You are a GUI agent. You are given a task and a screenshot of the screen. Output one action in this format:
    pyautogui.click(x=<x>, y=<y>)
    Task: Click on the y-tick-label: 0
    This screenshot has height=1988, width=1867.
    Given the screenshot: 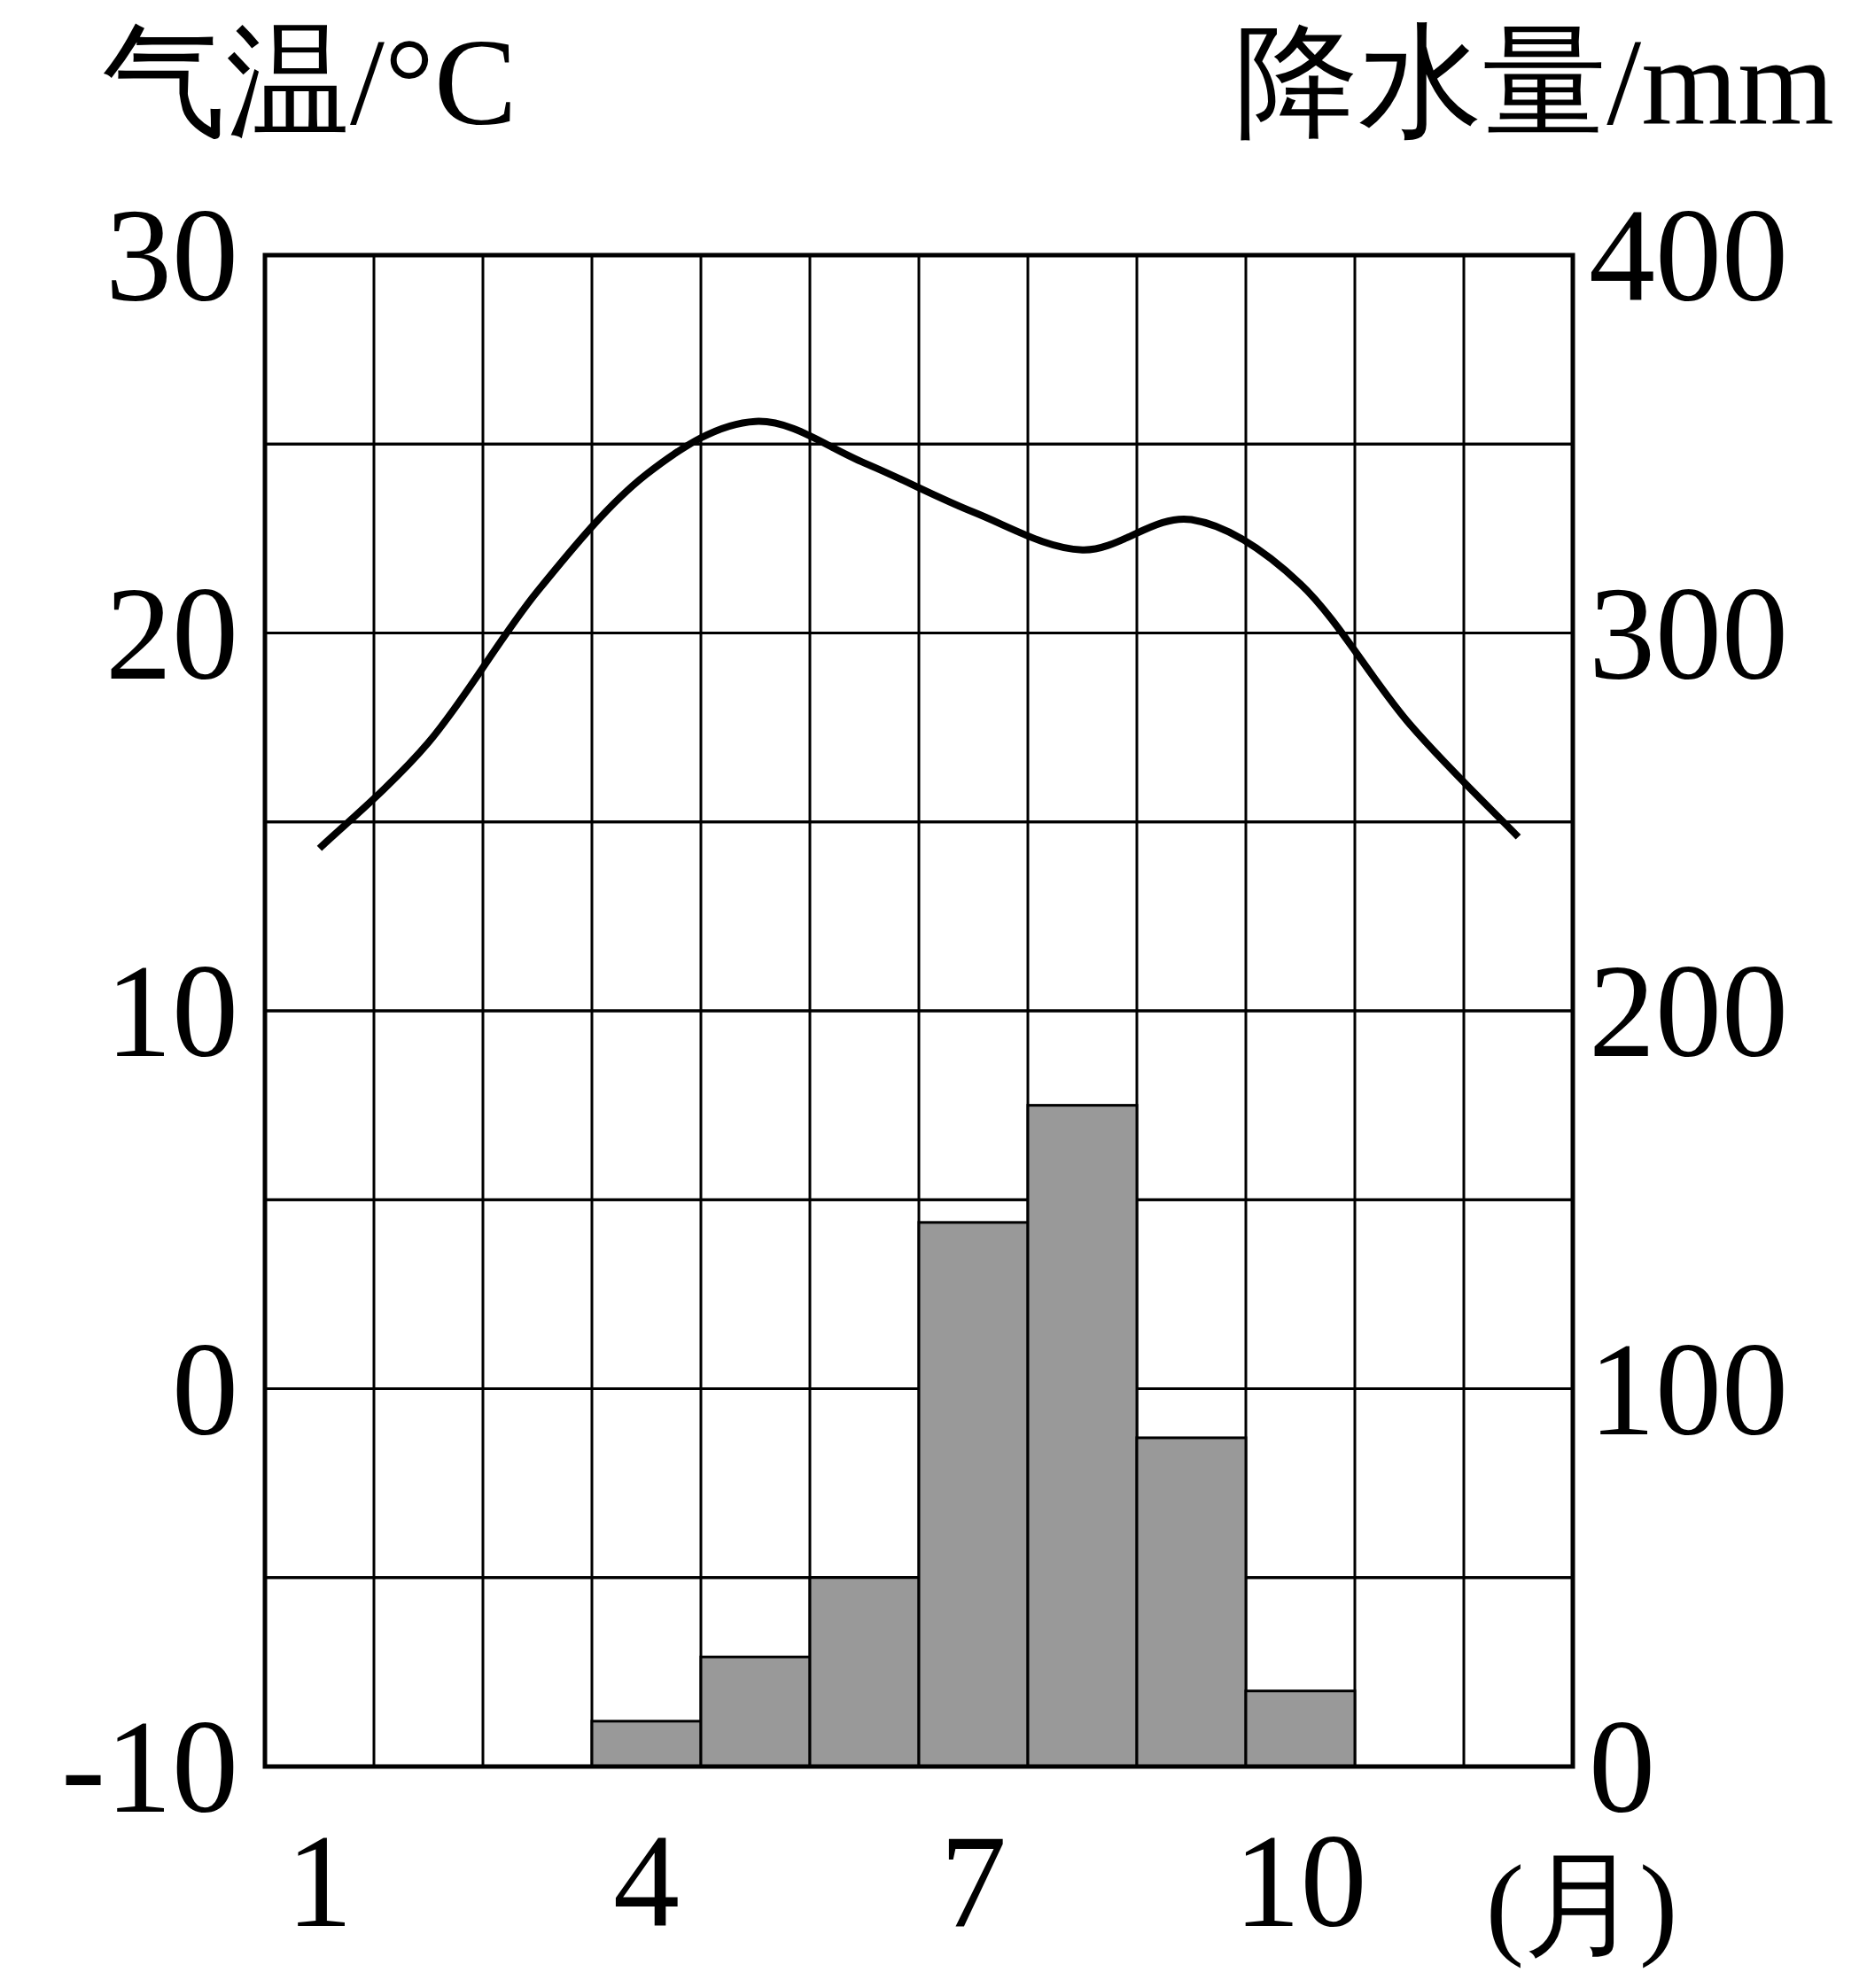 What is the action you would take?
    pyautogui.click(x=205, y=1389)
    